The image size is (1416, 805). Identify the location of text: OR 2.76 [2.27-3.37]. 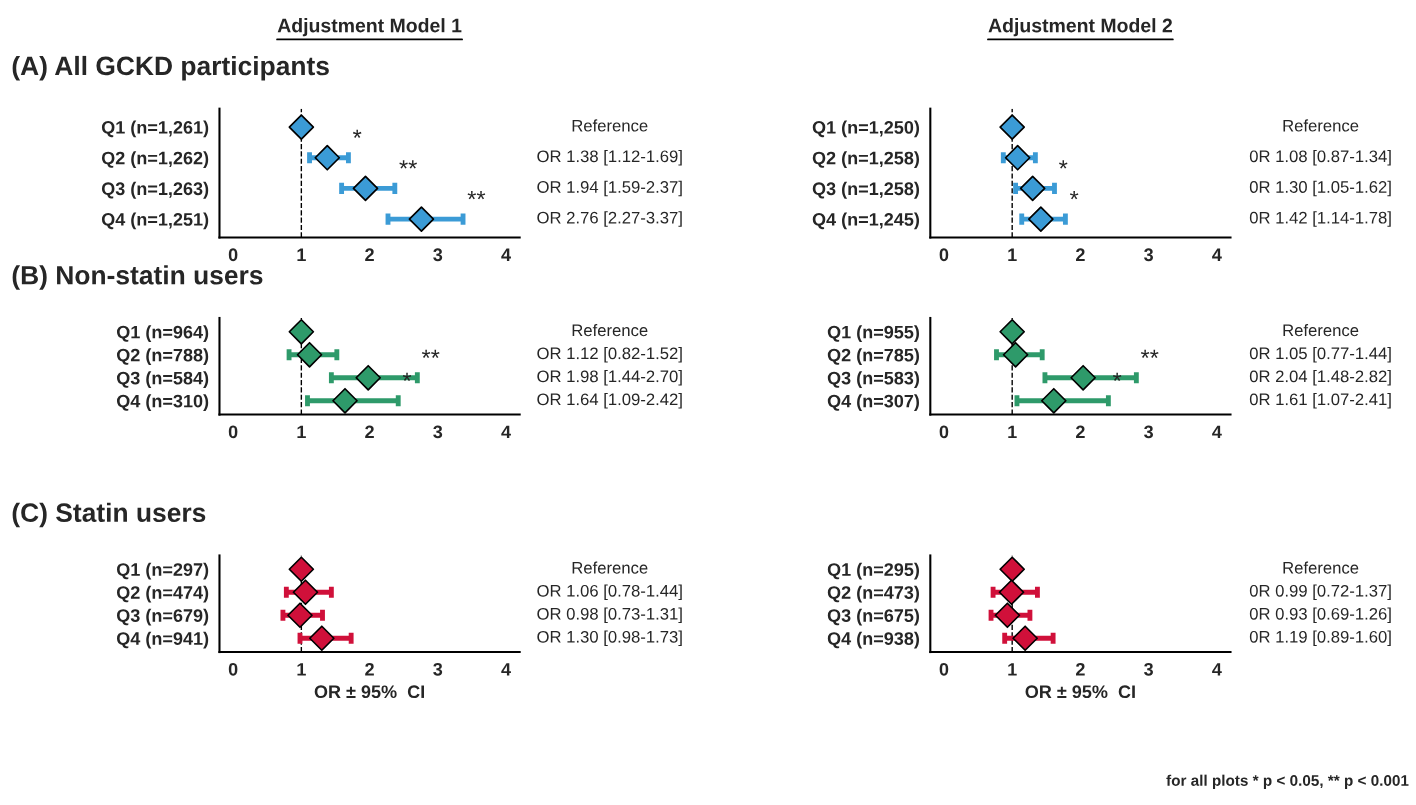
(609, 219).